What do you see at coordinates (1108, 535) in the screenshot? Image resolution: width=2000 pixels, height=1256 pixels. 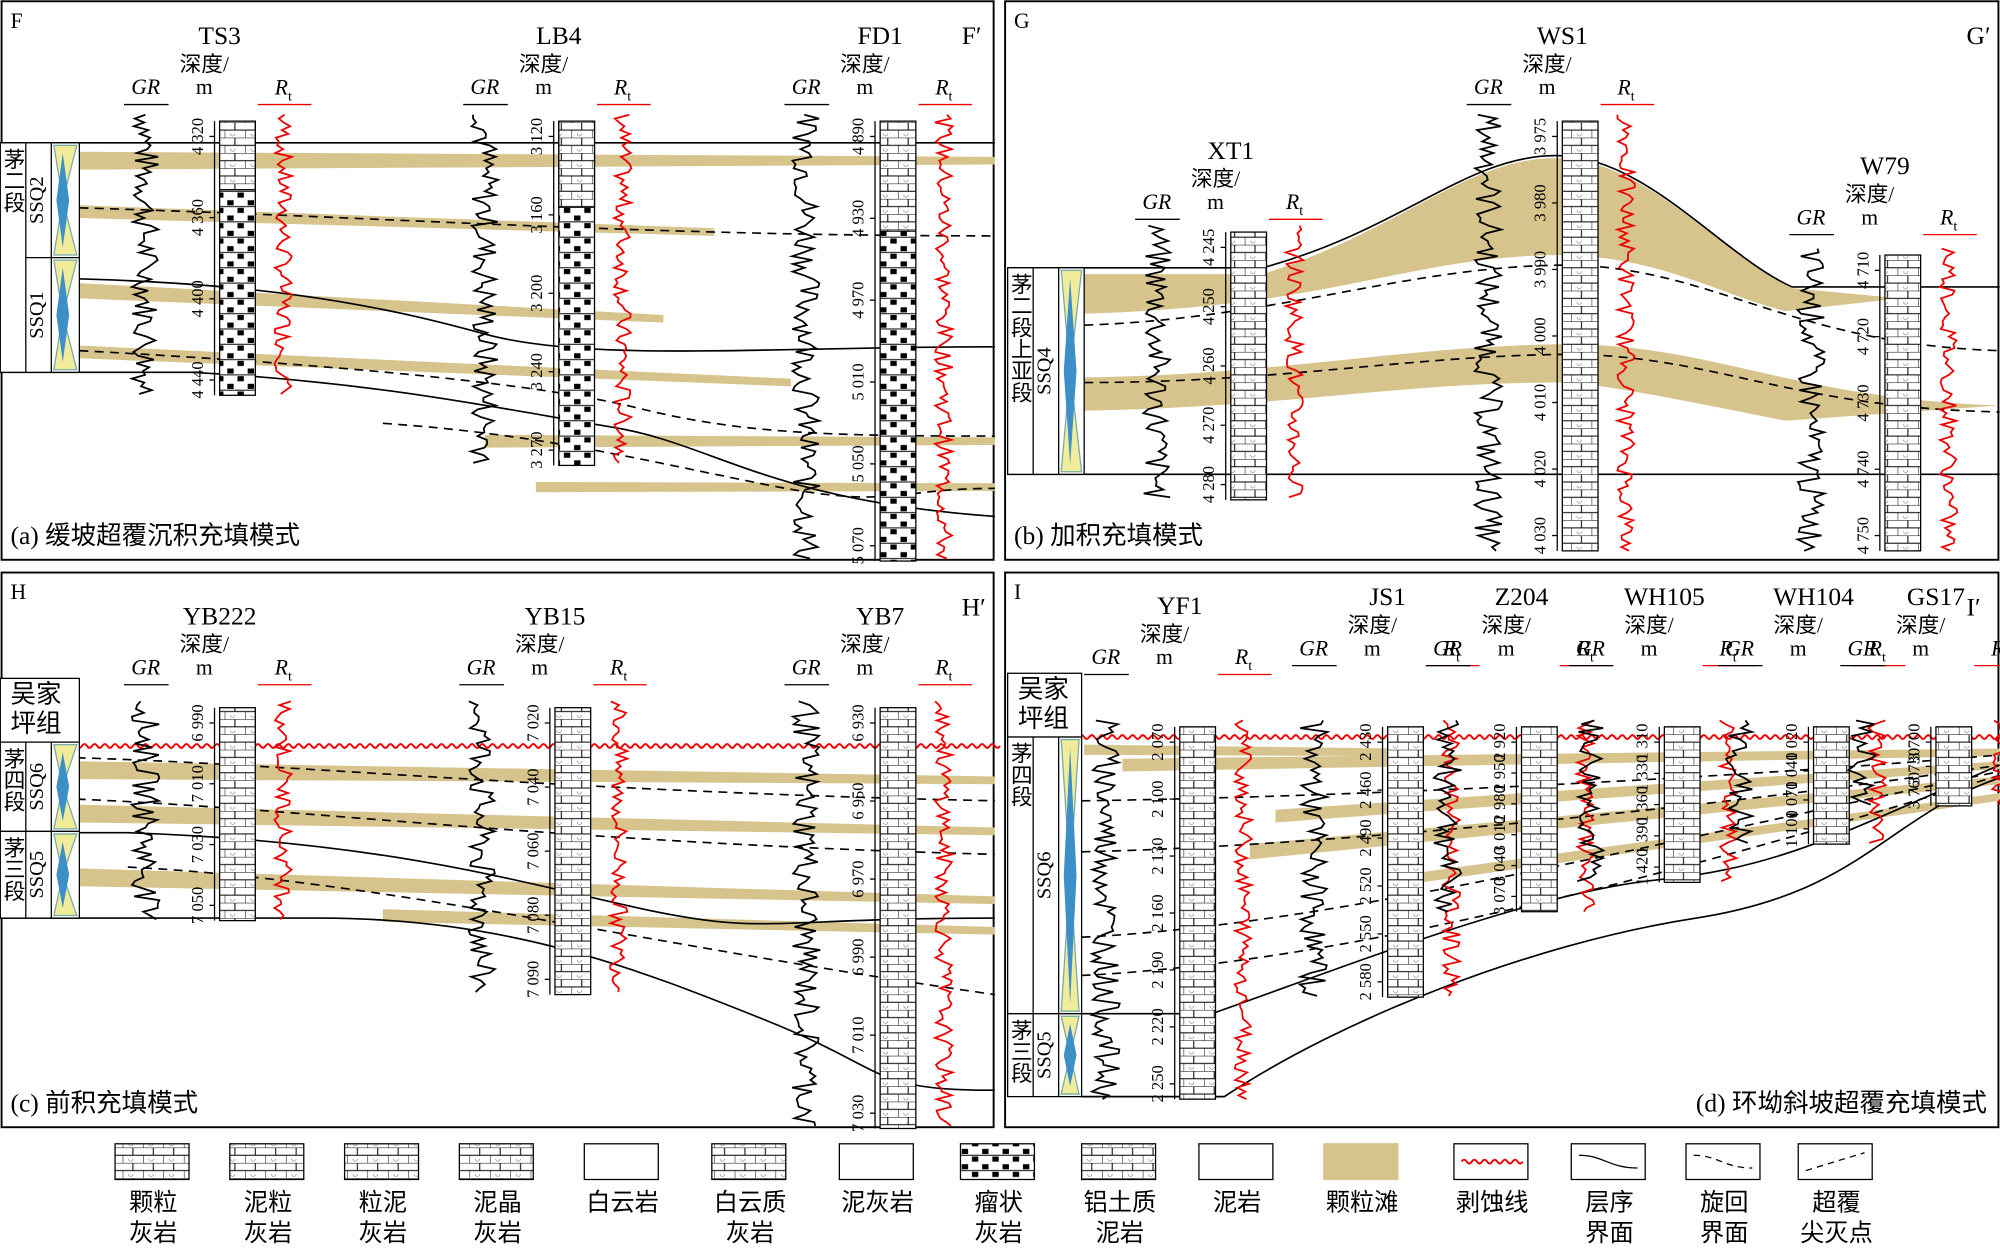 I see `caption: (b) 加积充填模式` at bounding box center [1108, 535].